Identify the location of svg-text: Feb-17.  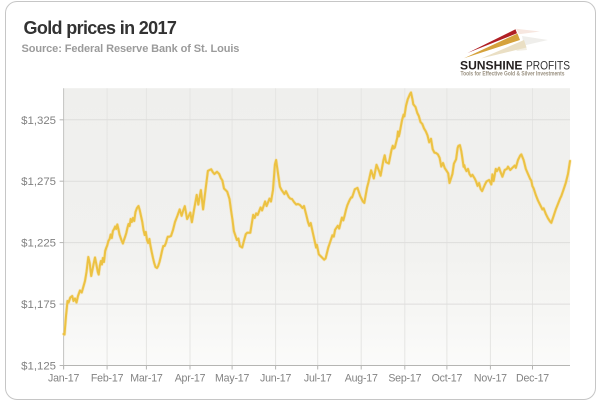
(107, 379).